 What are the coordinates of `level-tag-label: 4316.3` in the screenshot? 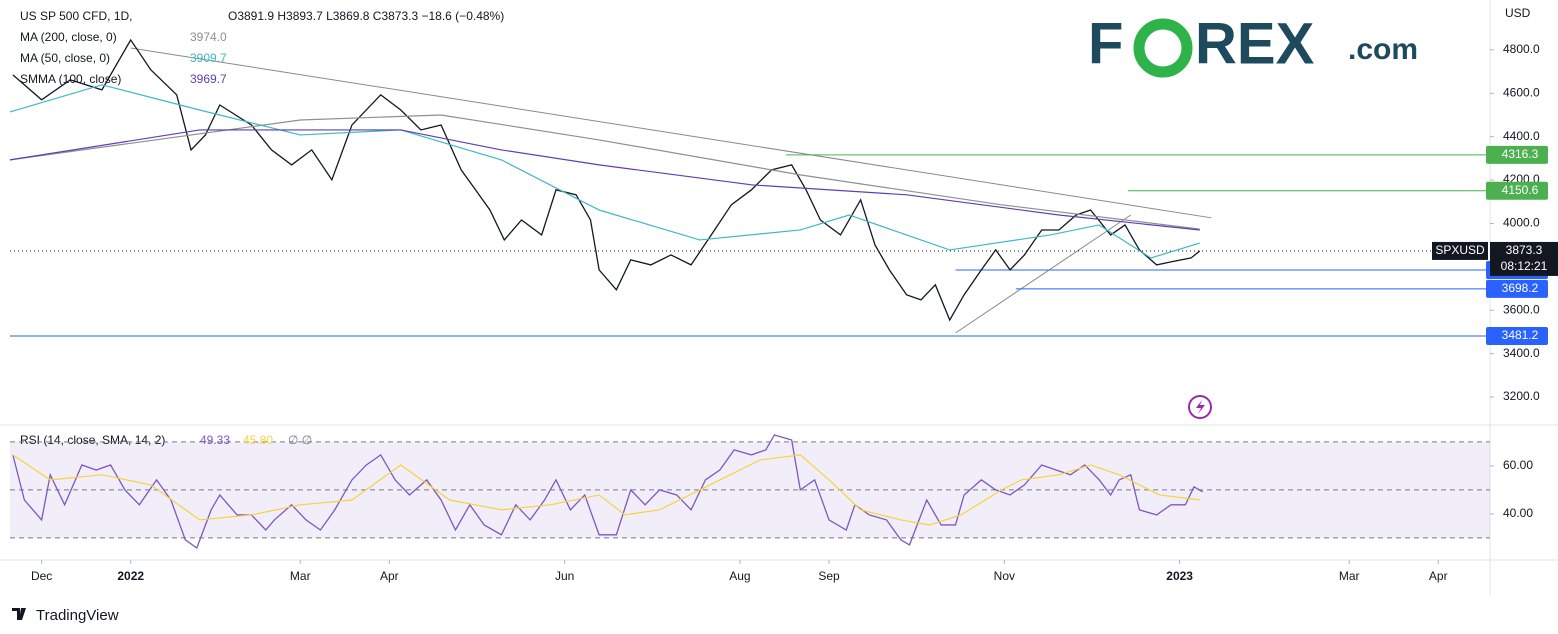 It's located at (1520, 154).